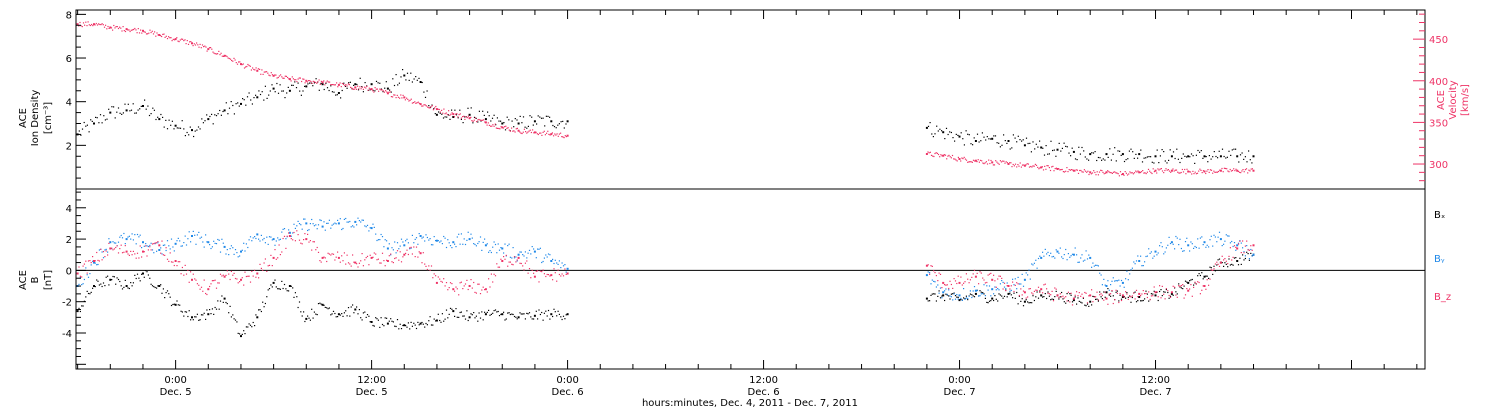  What do you see at coordinates (387, 88) in the screenshot?
I see `density-point` at bounding box center [387, 88].